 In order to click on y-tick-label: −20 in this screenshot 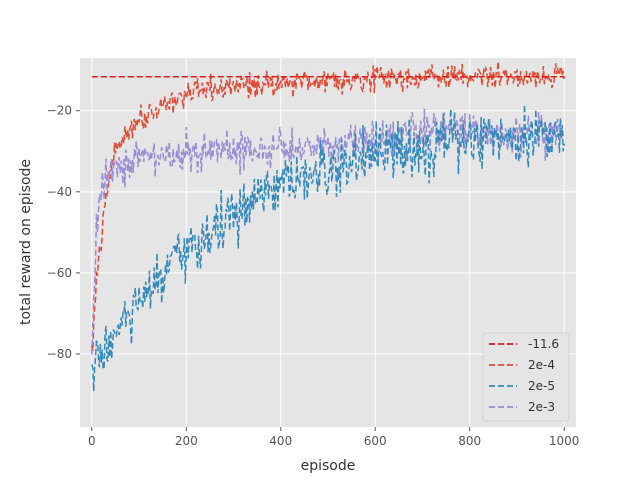, I will do `click(59, 111)`.